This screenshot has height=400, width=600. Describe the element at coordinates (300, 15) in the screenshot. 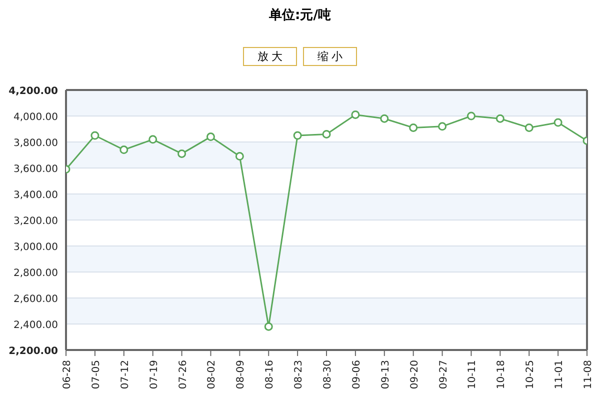

I see `chart-title: 单位:元/吨` at that location.